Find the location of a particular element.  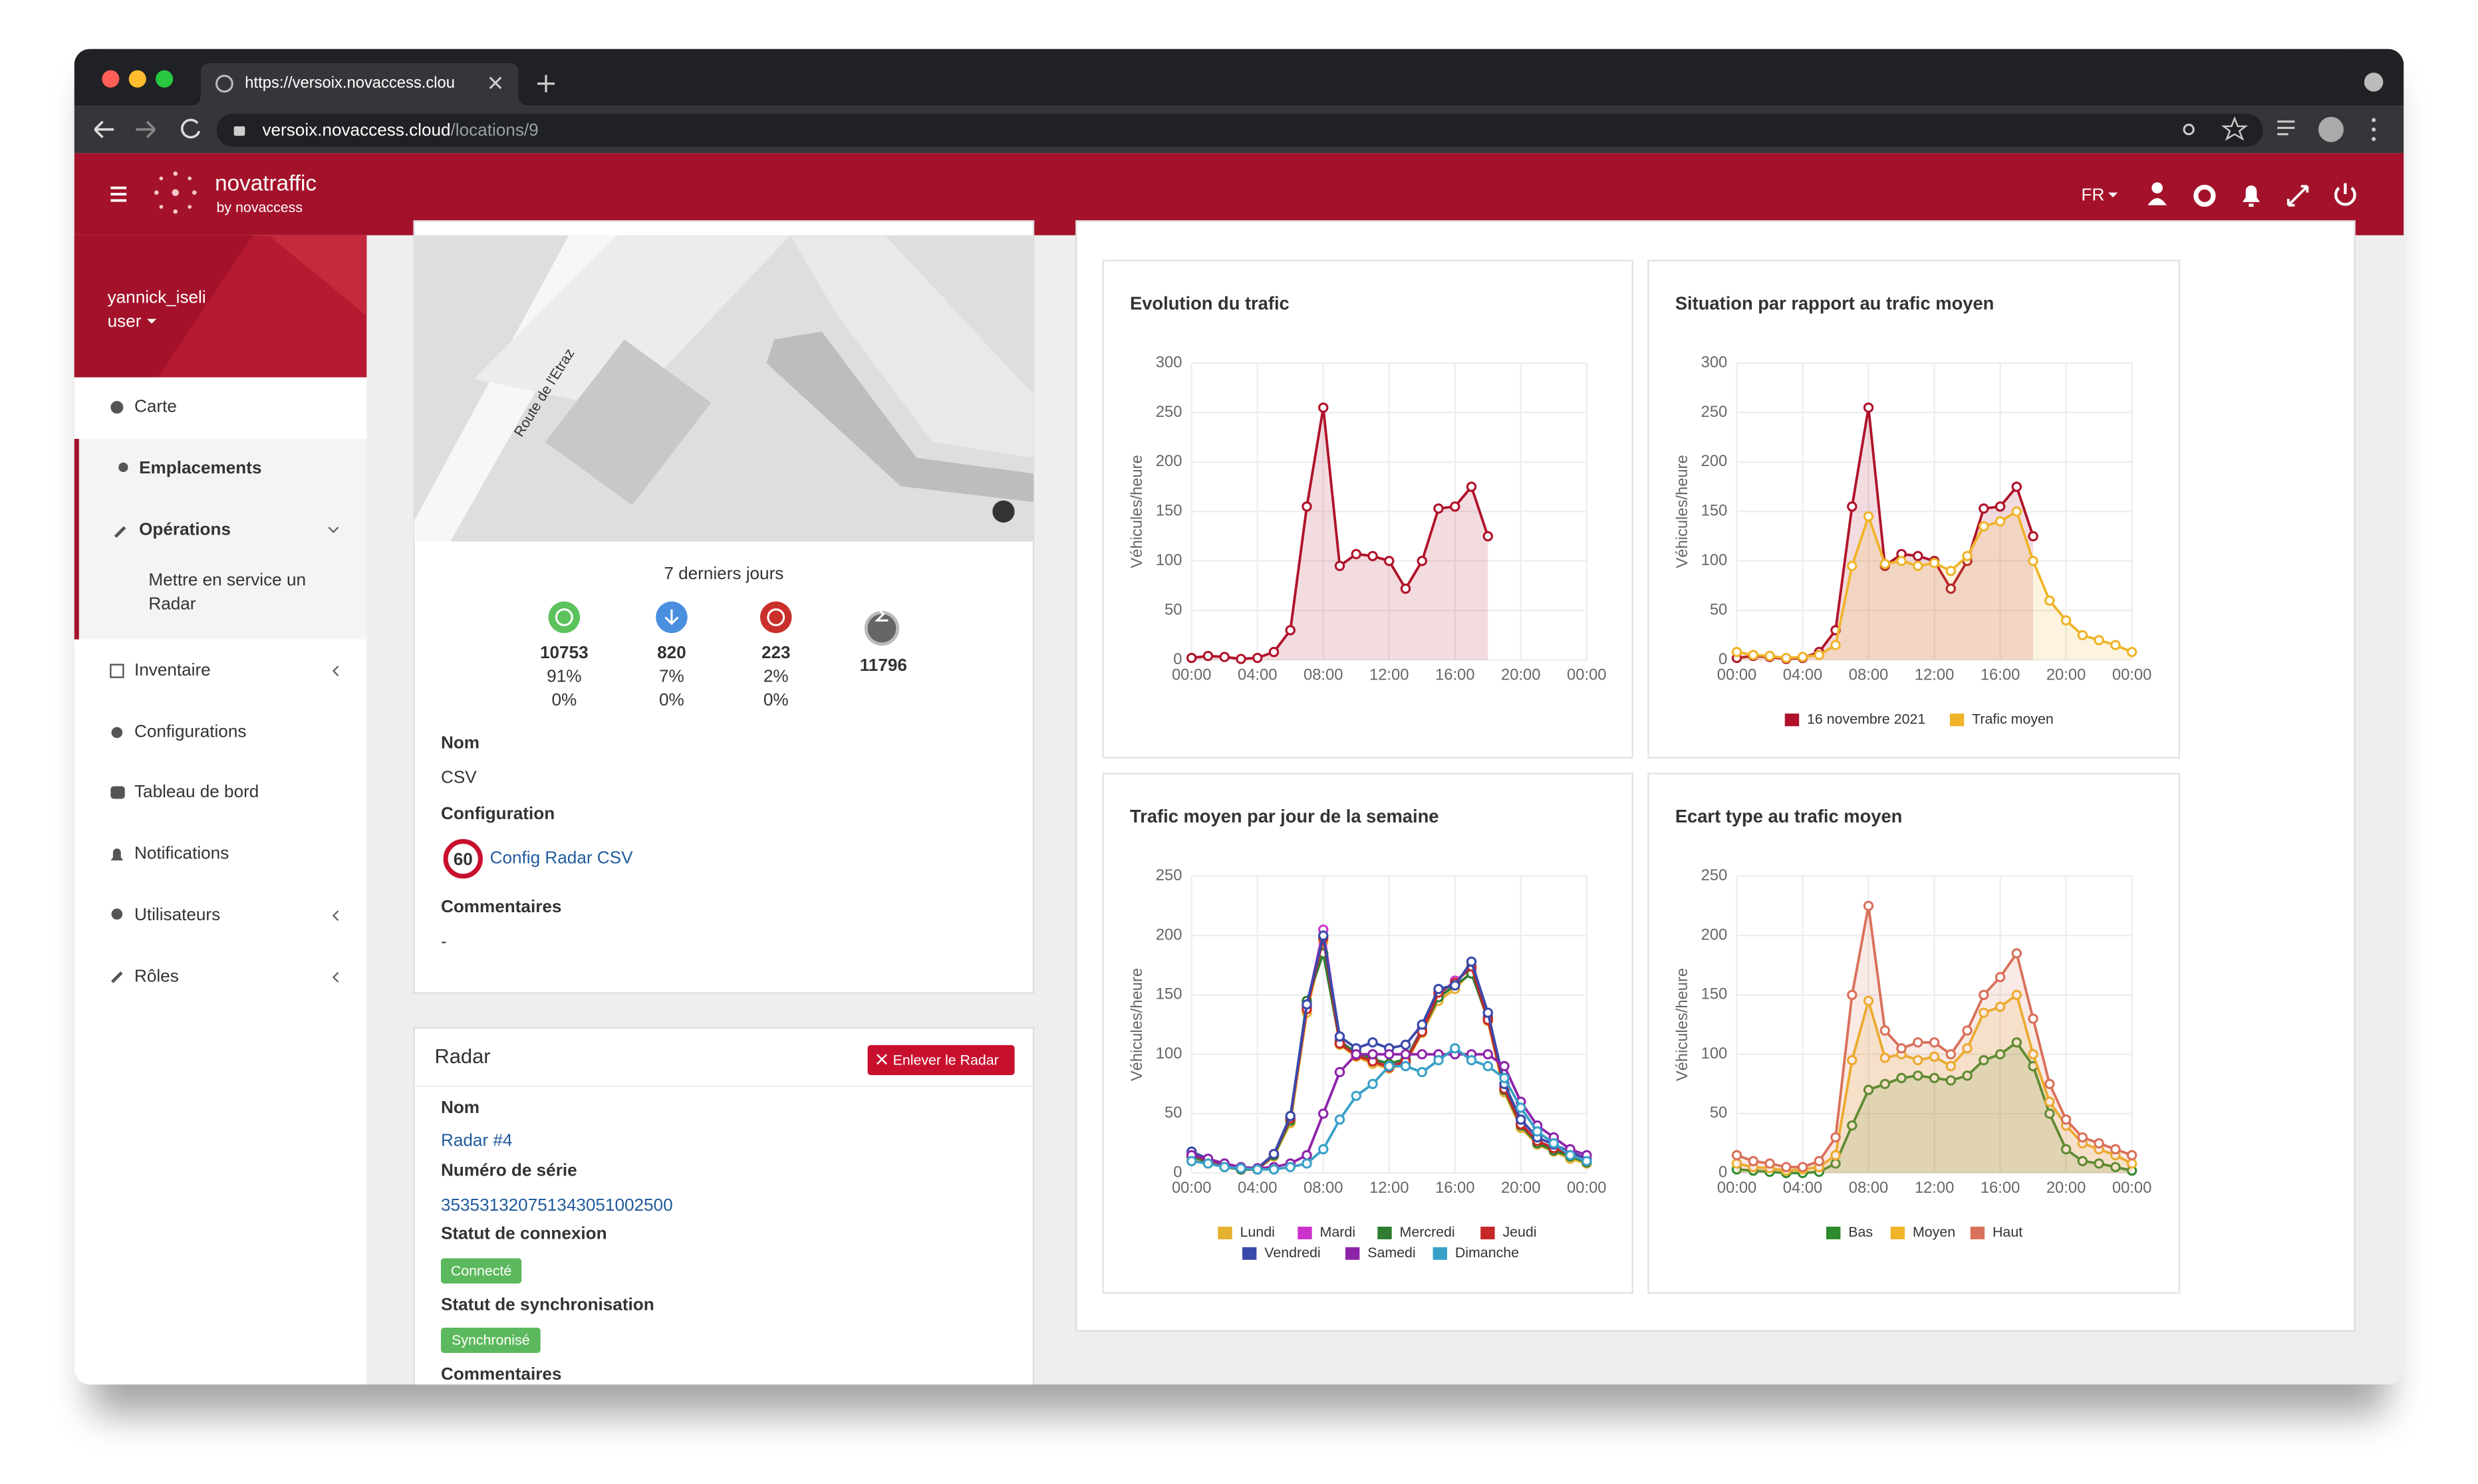

x-tick-label: 20:00 is located at coordinates (1520, 675).